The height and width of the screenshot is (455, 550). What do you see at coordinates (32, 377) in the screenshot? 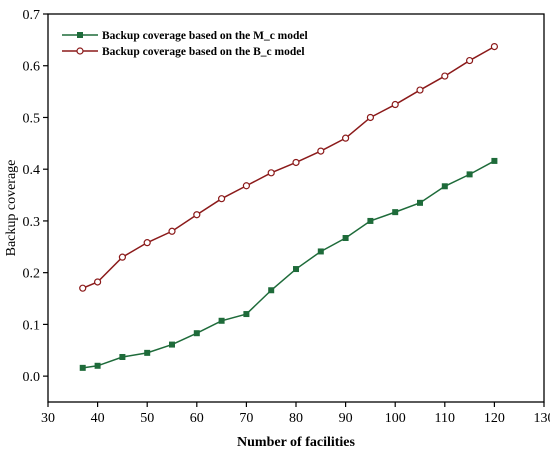
I see `y-tick-label: 0.0` at bounding box center [32, 377].